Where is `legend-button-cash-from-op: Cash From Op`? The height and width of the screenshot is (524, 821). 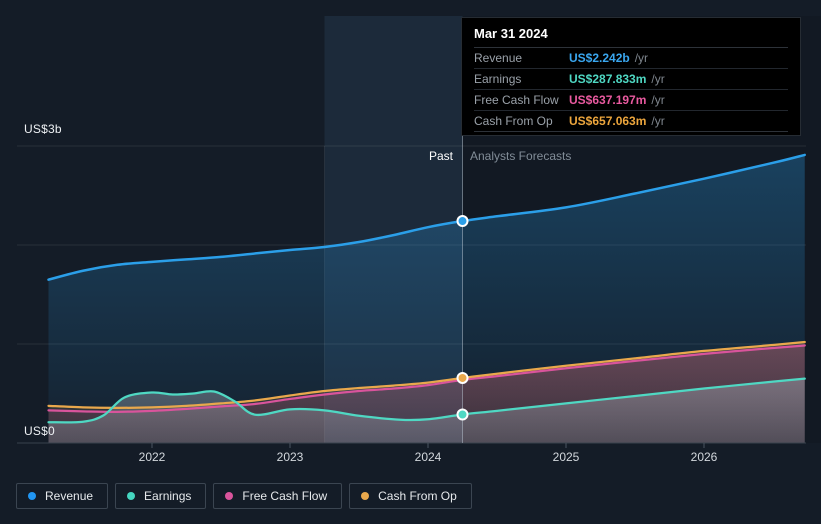 legend-button-cash-from-op: Cash From Op is located at coordinates (410, 496).